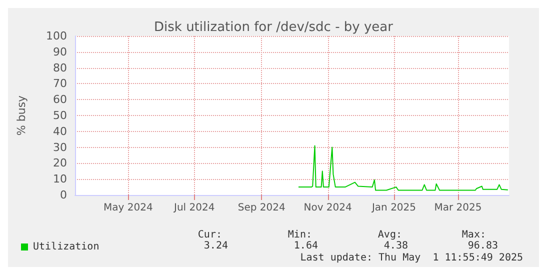 This screenshot has width=547, height=275. What do you see at coordinates (128, 208) in the screenshot?
I see `x-tick-label: May 2024` at bounding box center [128, 208].